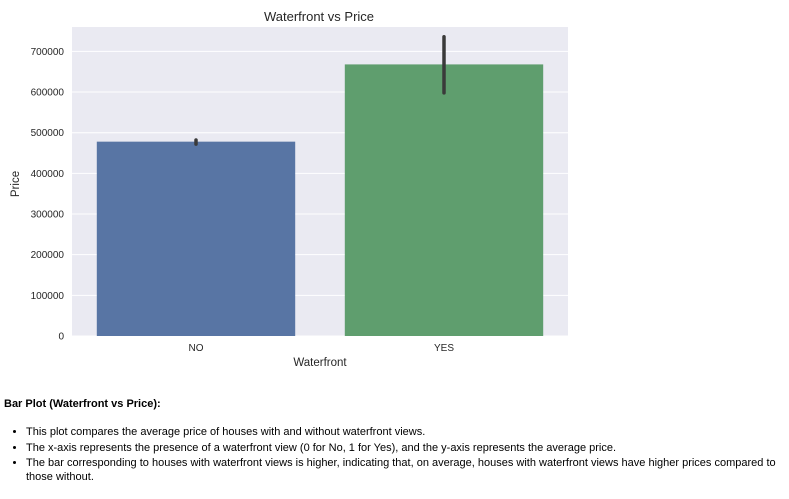  Describe the element at coordinates (322, 348) in the screenshot. I see `x-tick-labels: NO YES` at that location.